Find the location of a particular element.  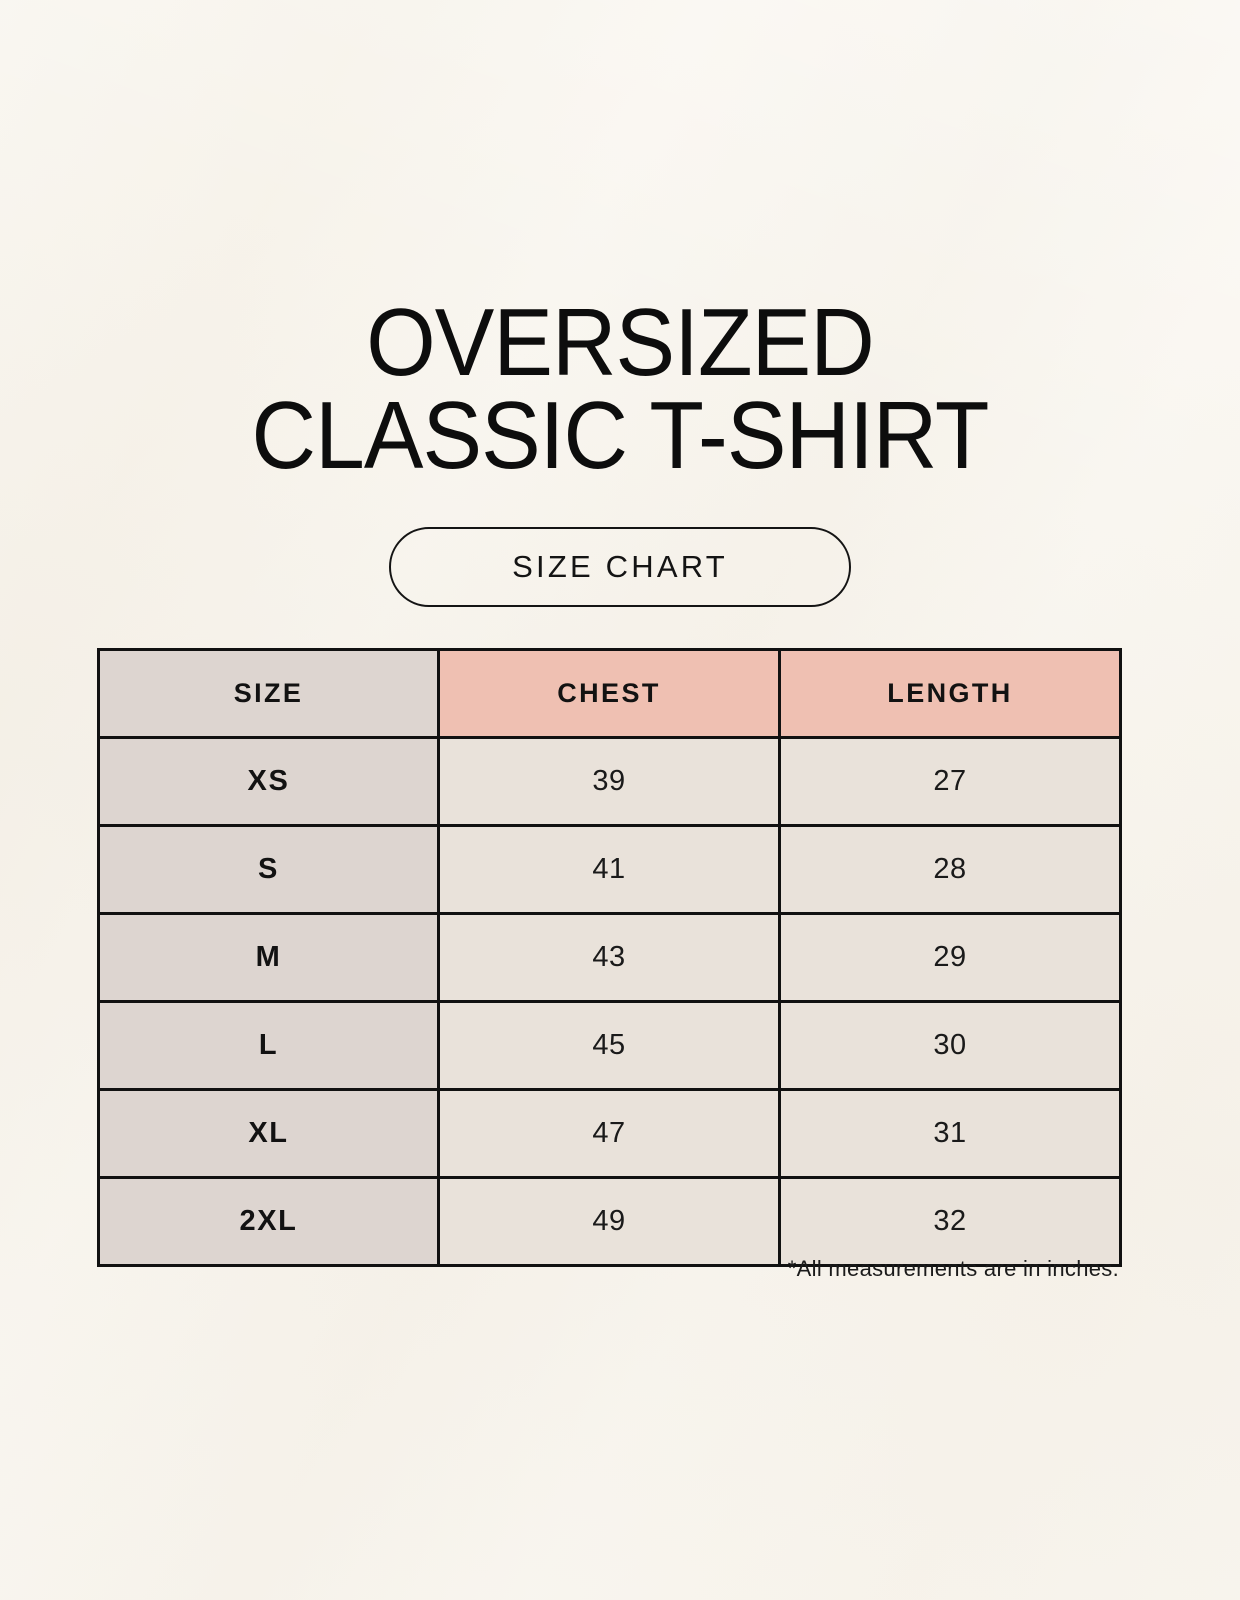

table-row: XL 47 31 is located at coordinates (609, 1133).